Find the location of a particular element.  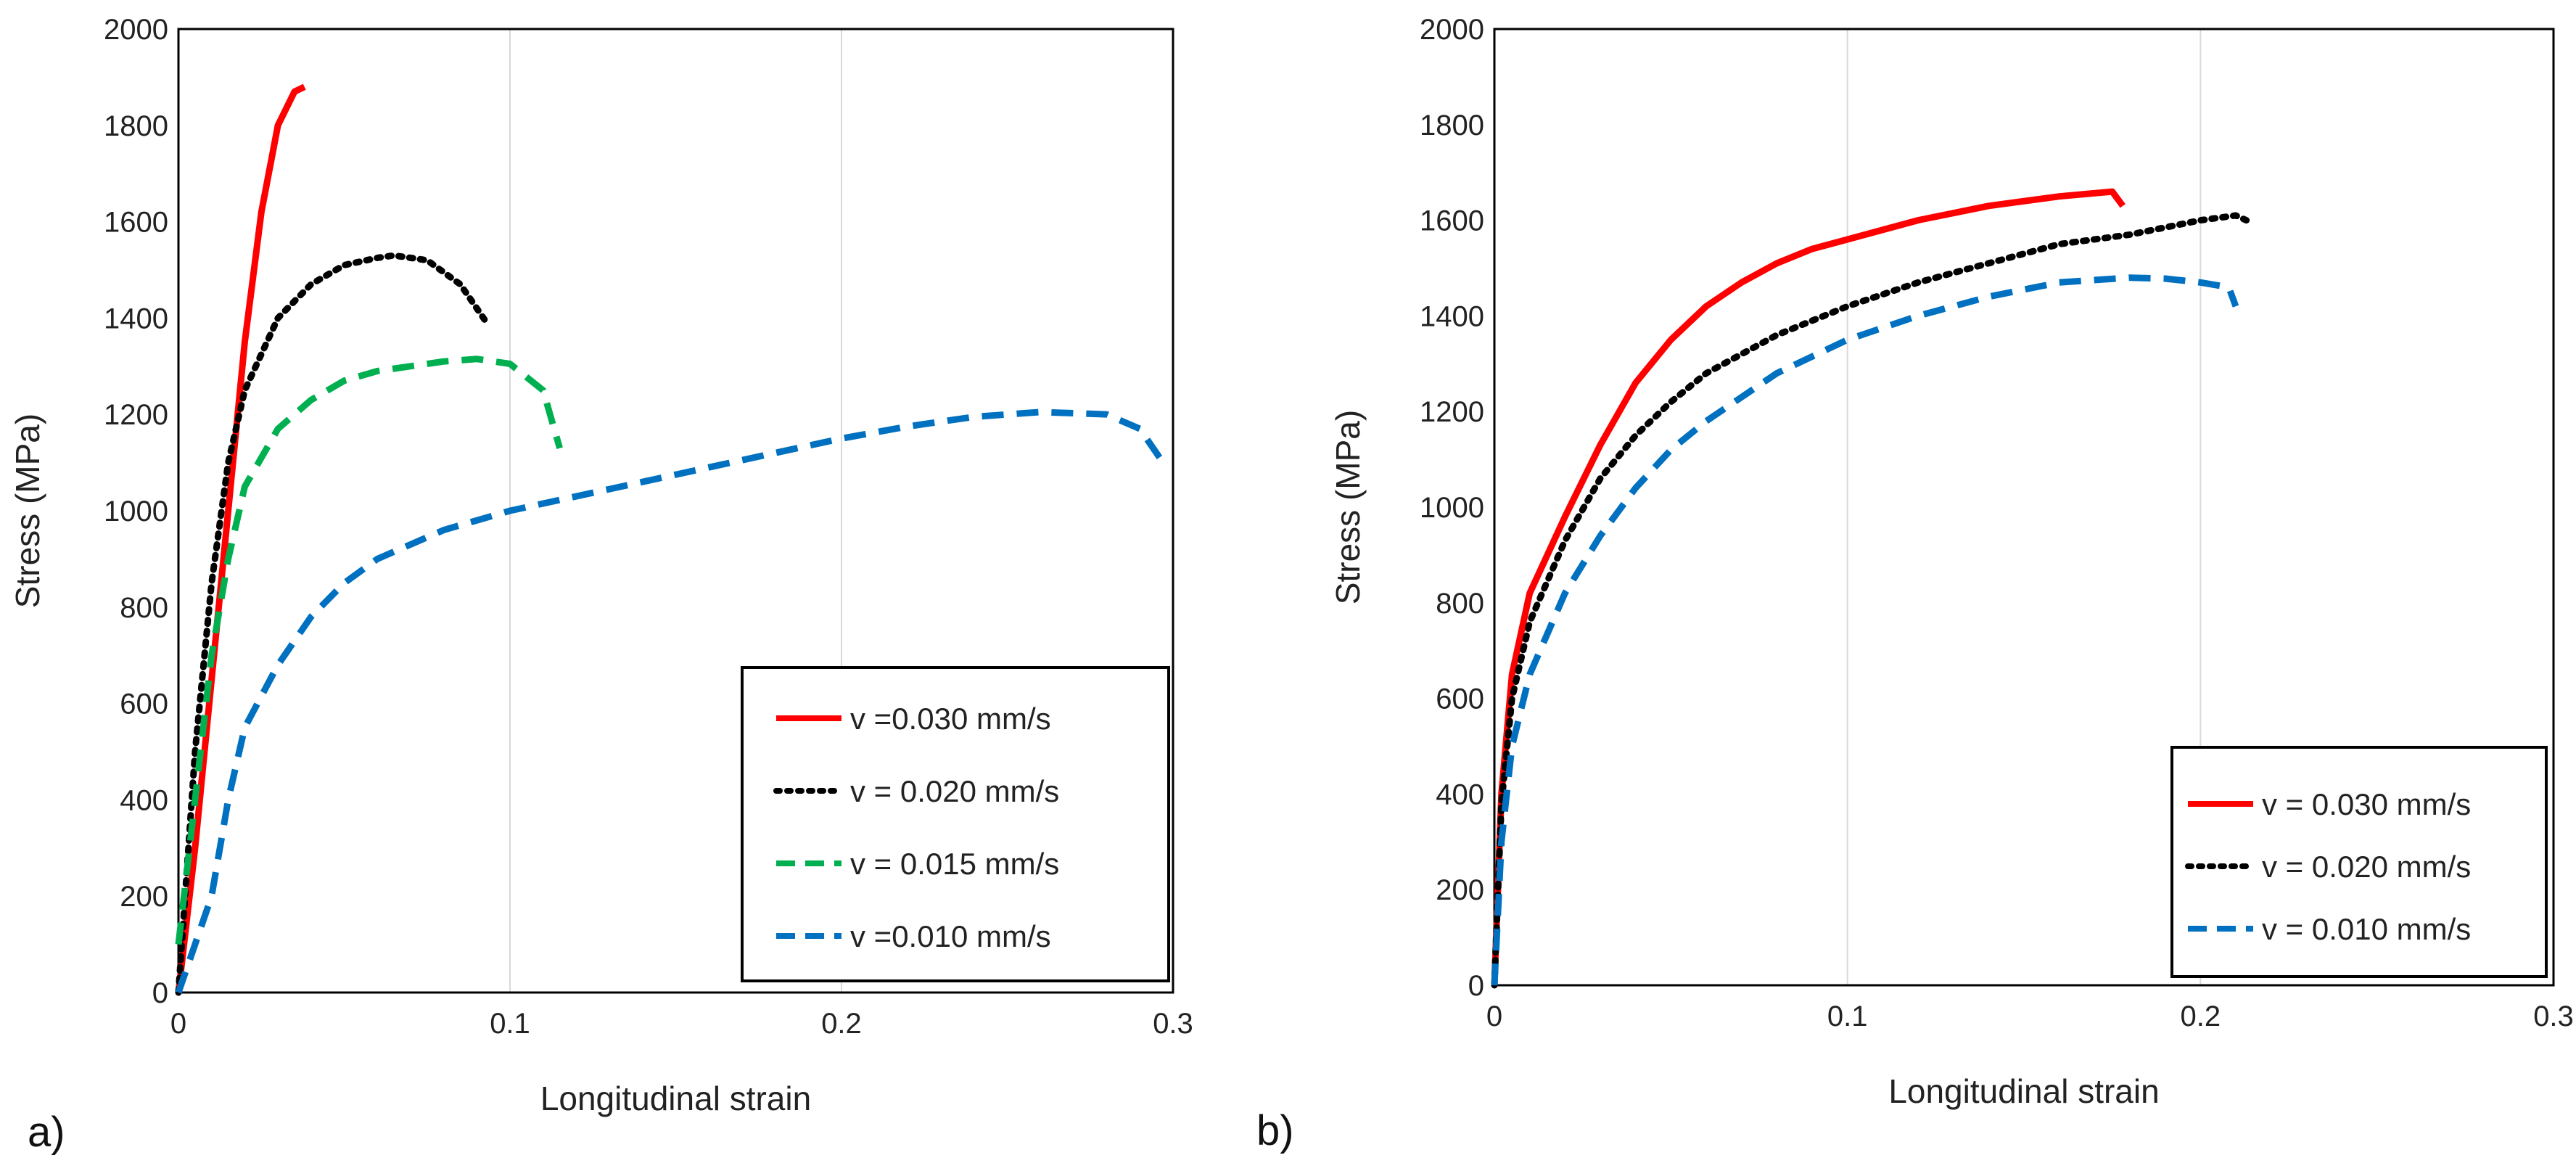

legend-label: v = 0.010 mm/s is located at coordinates (2366, 929).